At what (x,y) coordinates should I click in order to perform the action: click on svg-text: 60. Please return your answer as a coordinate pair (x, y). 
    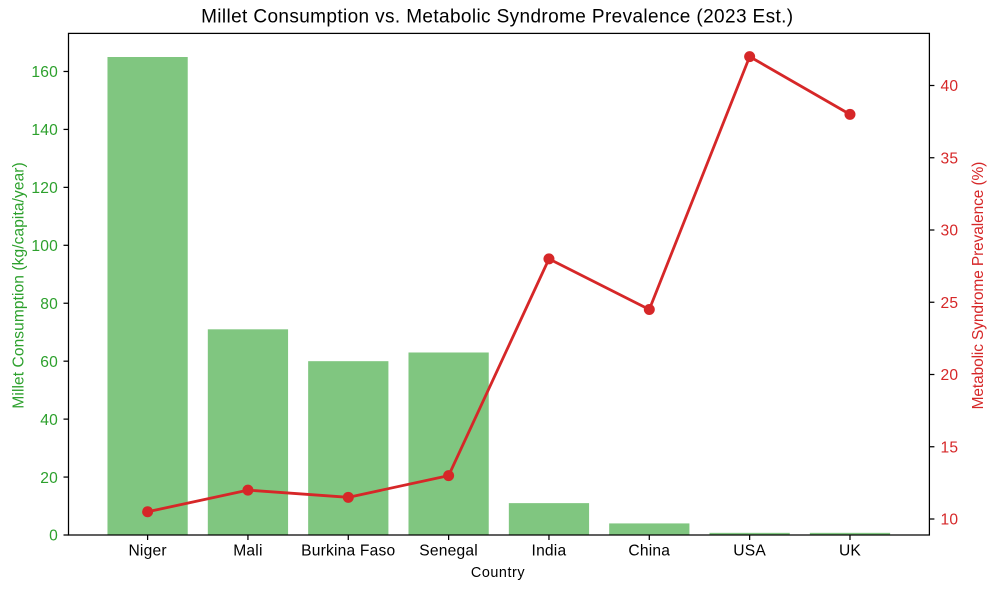
    Looking at the image, I should click on (49, 362).